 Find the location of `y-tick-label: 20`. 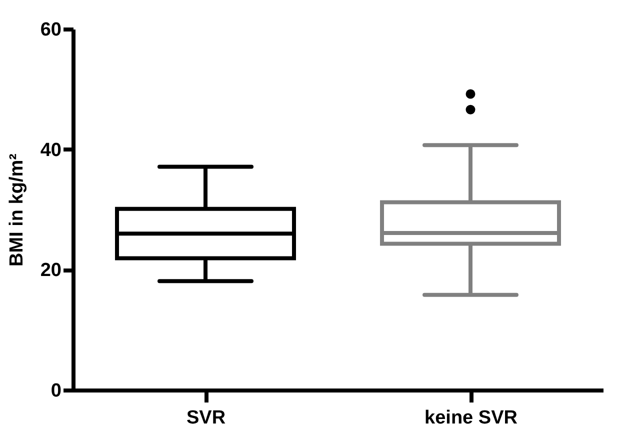

y-tick-label: 20 is located at coordinates (51, 271).